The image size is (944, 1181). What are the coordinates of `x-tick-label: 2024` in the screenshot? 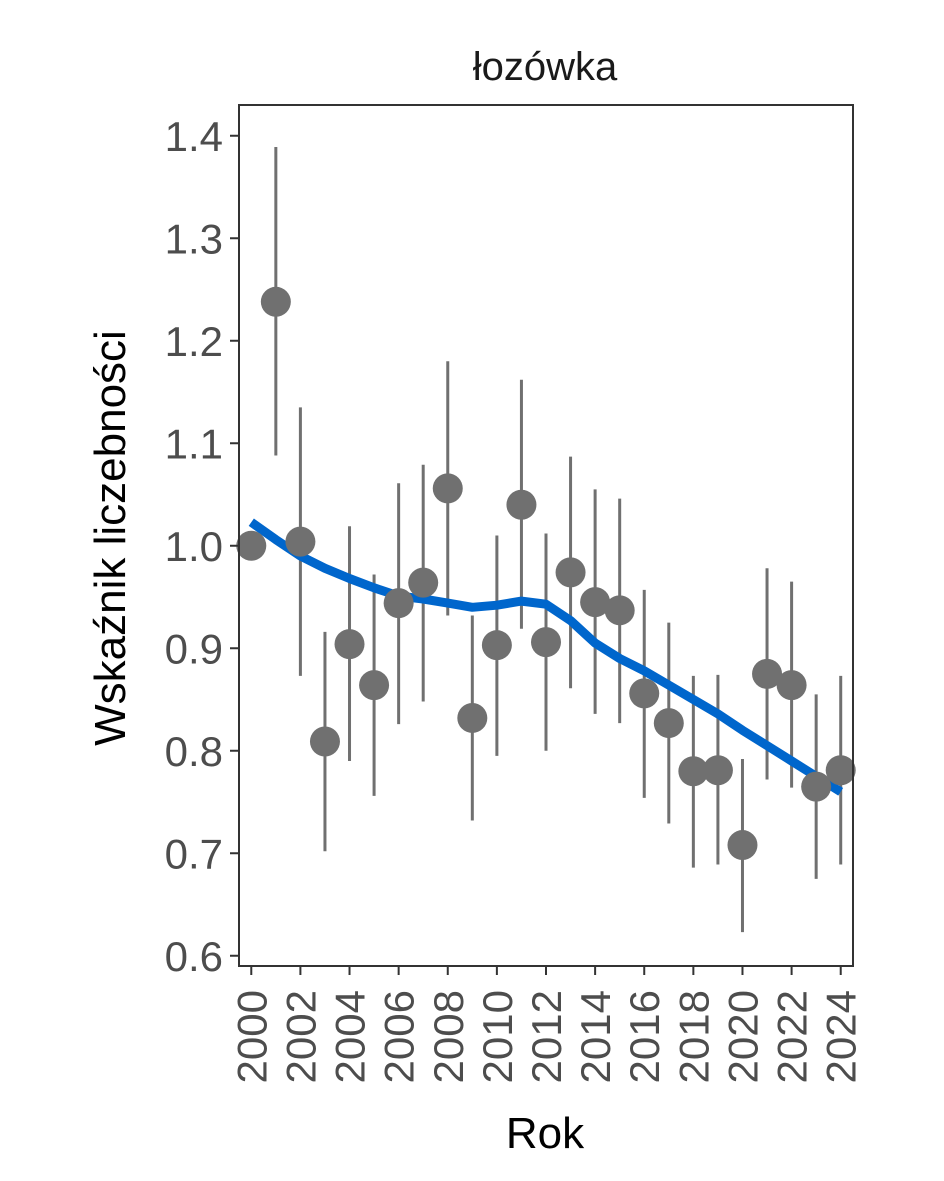 It's located at (841, 1036).